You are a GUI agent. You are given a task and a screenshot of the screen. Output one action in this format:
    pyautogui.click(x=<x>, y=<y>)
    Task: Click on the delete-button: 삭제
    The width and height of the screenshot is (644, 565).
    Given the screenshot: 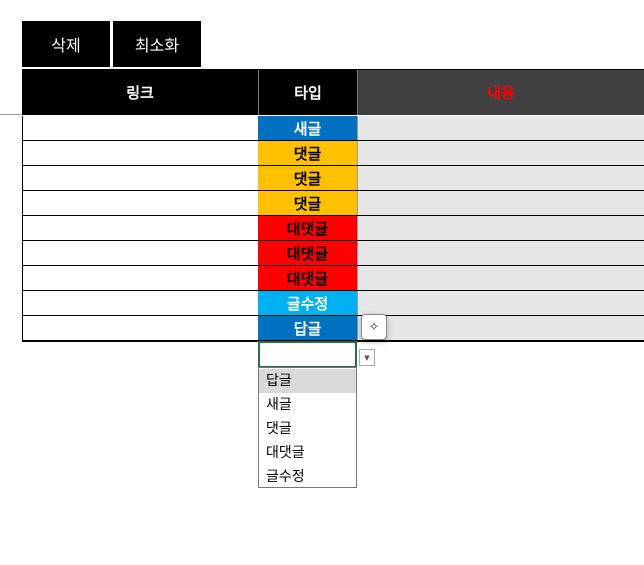 What is the action you would take?
    pyautogui.click(x=66, y=44)
    